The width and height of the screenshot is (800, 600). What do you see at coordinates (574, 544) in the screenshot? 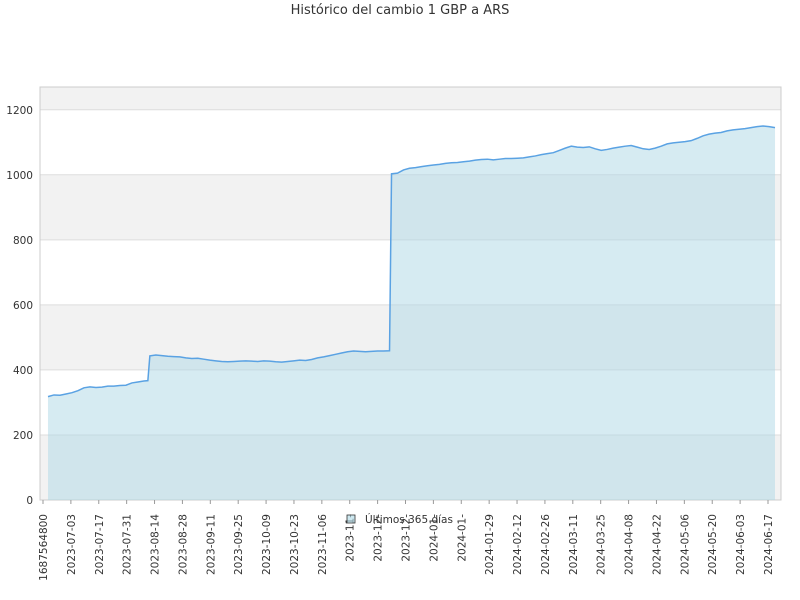
I see `x-tick-label: 2024-03-11` at bounding box center [574, 544].